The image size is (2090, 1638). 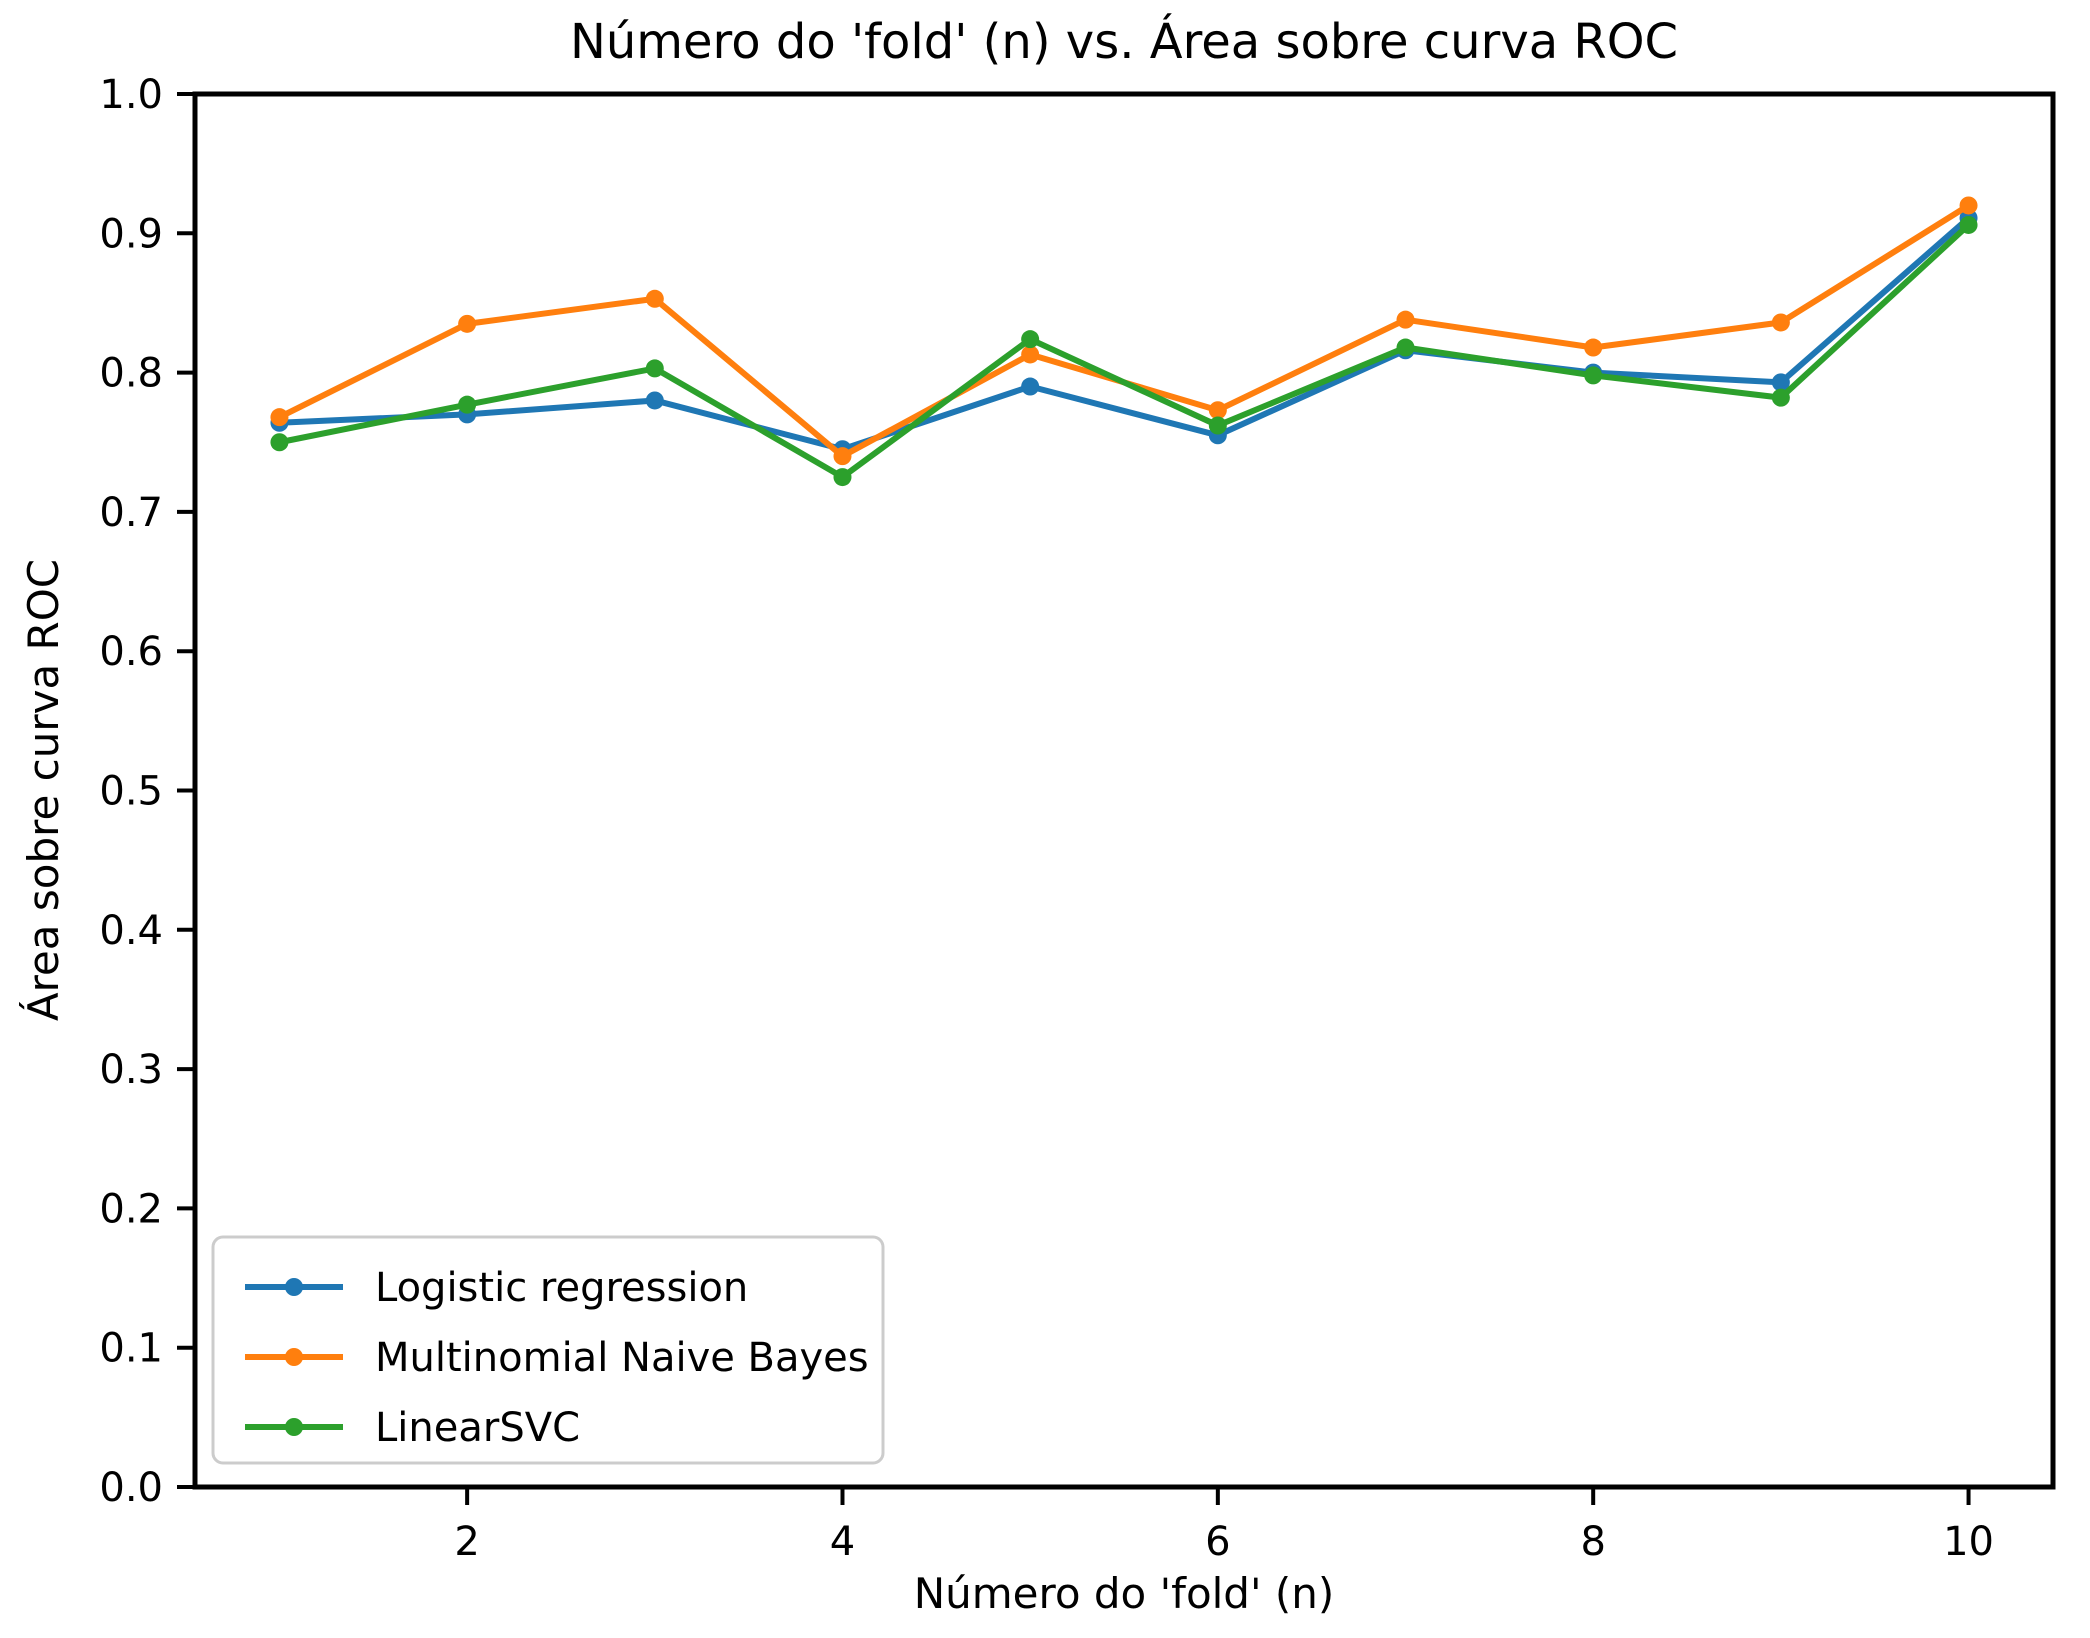 I want to click on y-tick-label: 0.5, so click(x=131, y=792).